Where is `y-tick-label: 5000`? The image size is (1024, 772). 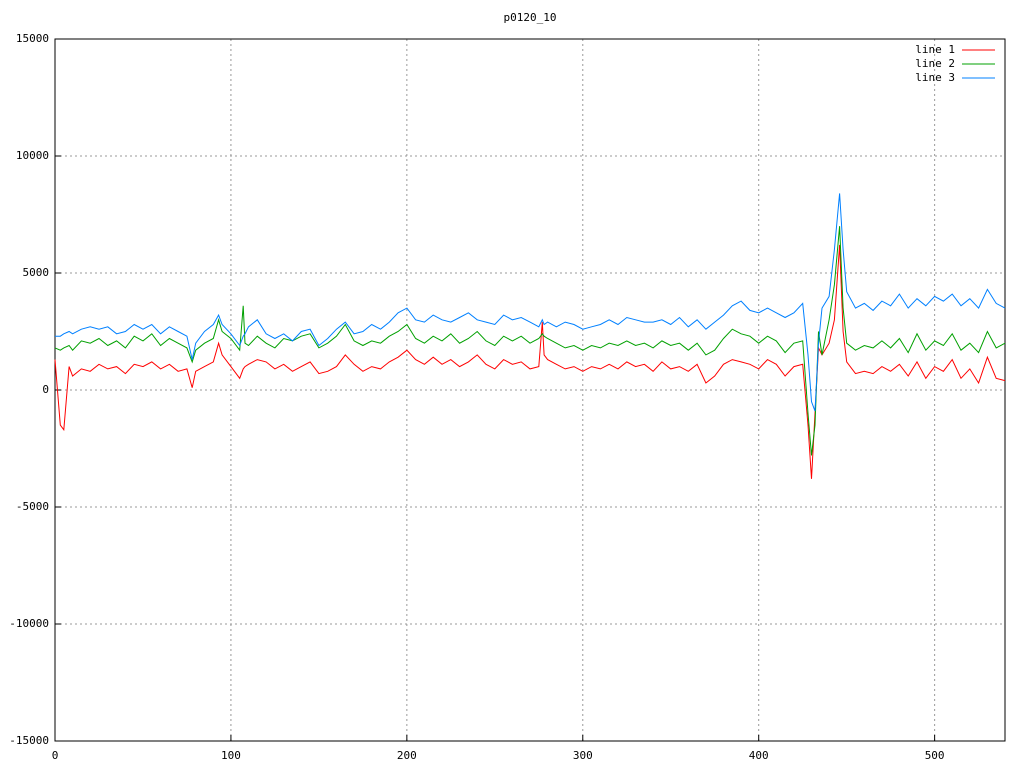 y-tick-label: 5000 is located at coordinates (36, 272).